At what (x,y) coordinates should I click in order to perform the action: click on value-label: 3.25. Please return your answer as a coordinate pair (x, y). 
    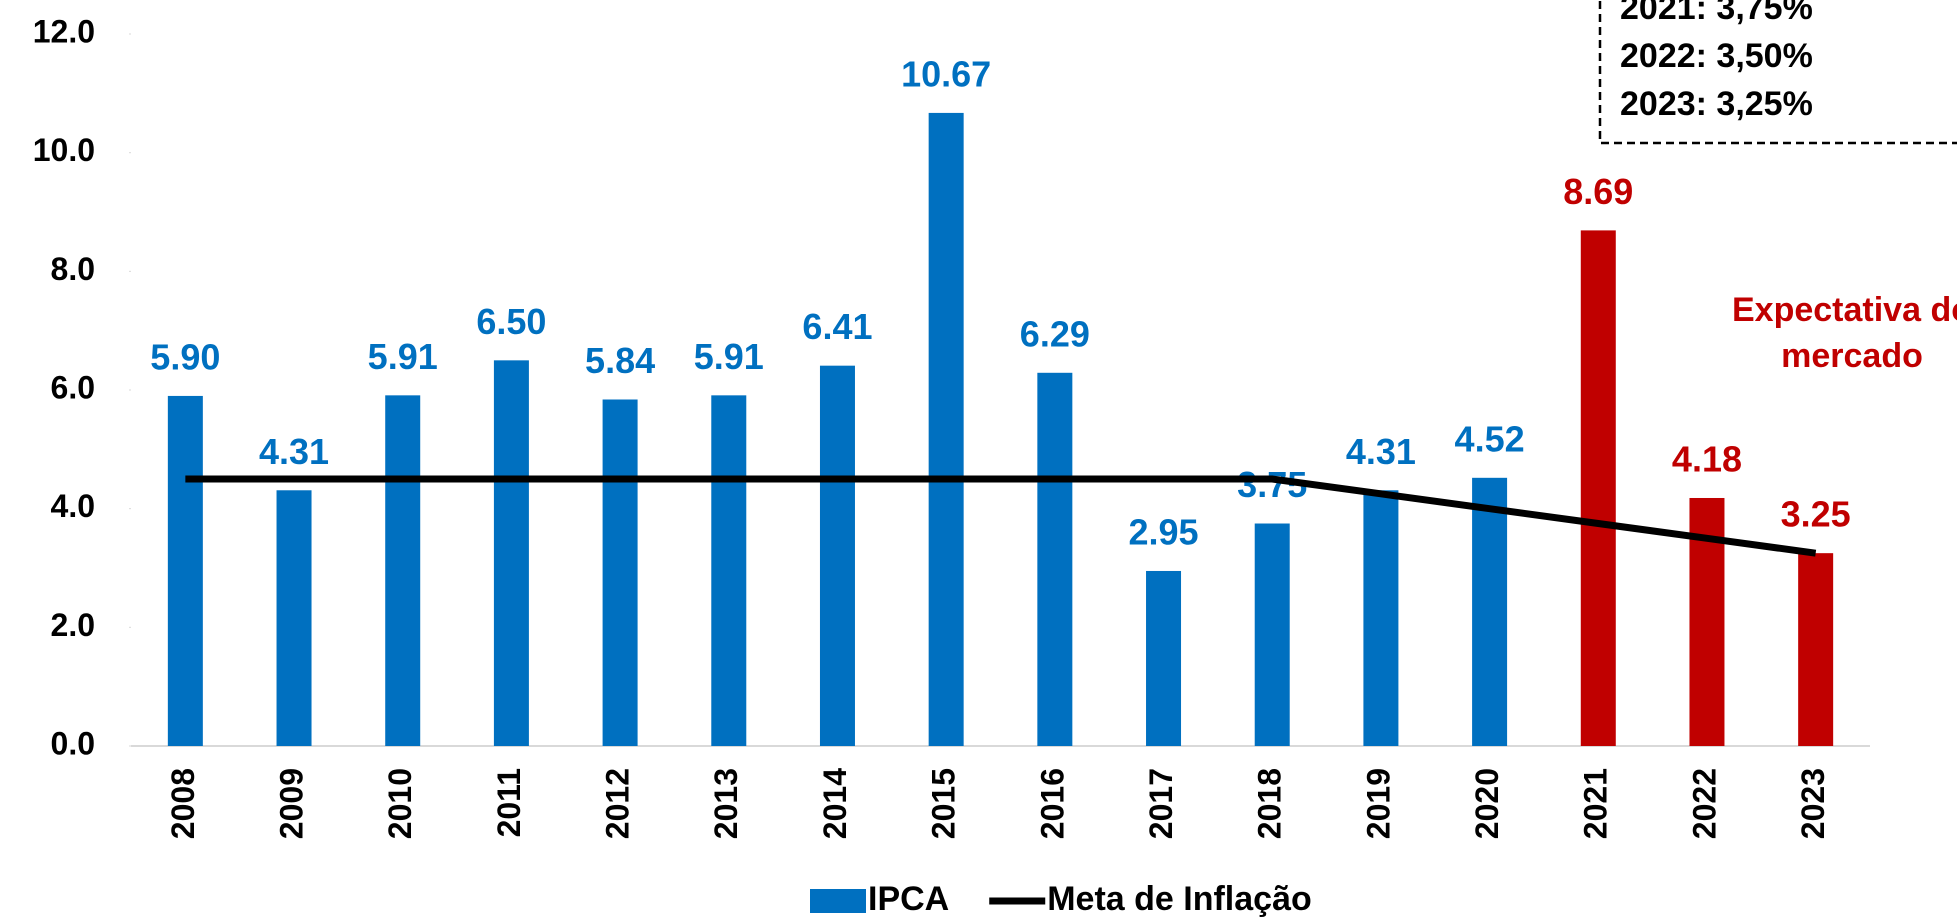
    Looking at the image, I should click on (1816, 514).